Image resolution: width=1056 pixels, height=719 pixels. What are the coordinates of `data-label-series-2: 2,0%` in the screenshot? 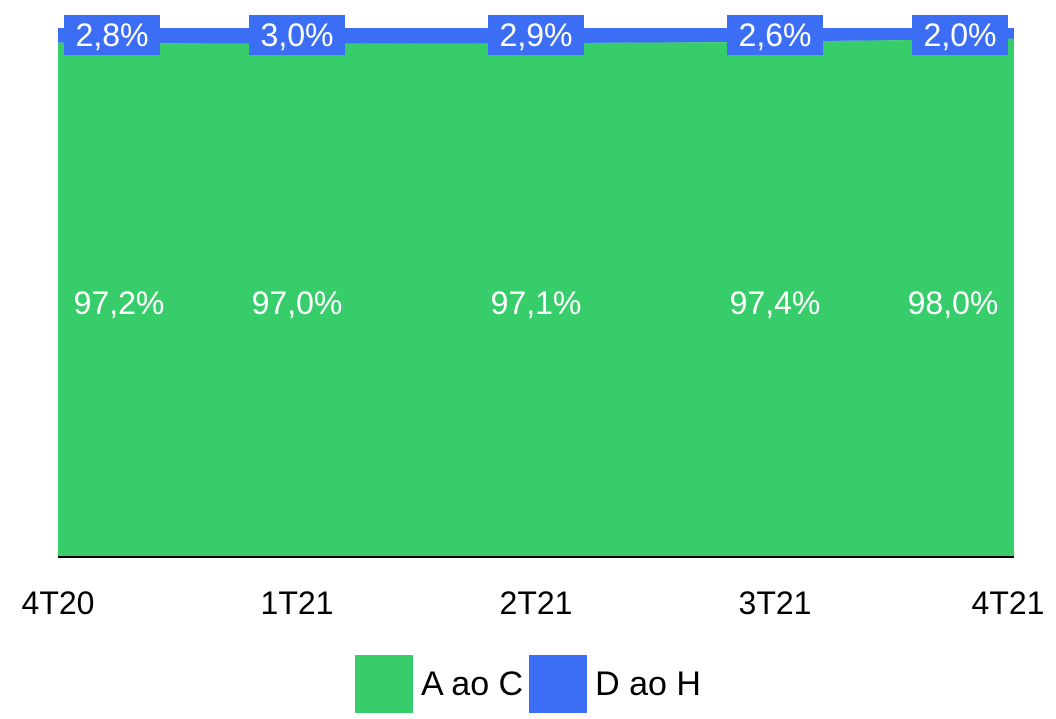 It's located at (960, 35).